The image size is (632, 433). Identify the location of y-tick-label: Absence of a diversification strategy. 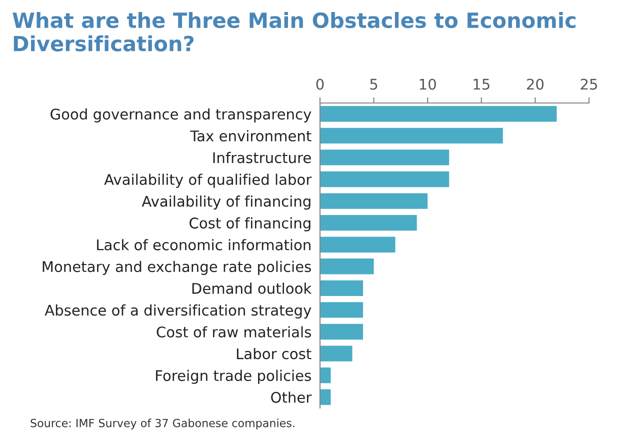
(178, 311).